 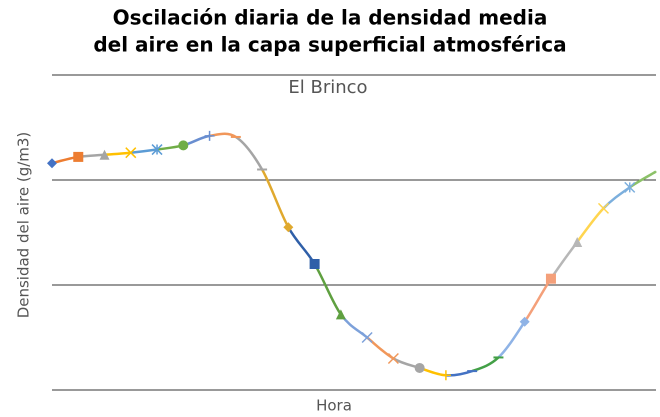 I want to click on chart-subtitle: El Brinco, so click(x=327, y=87).